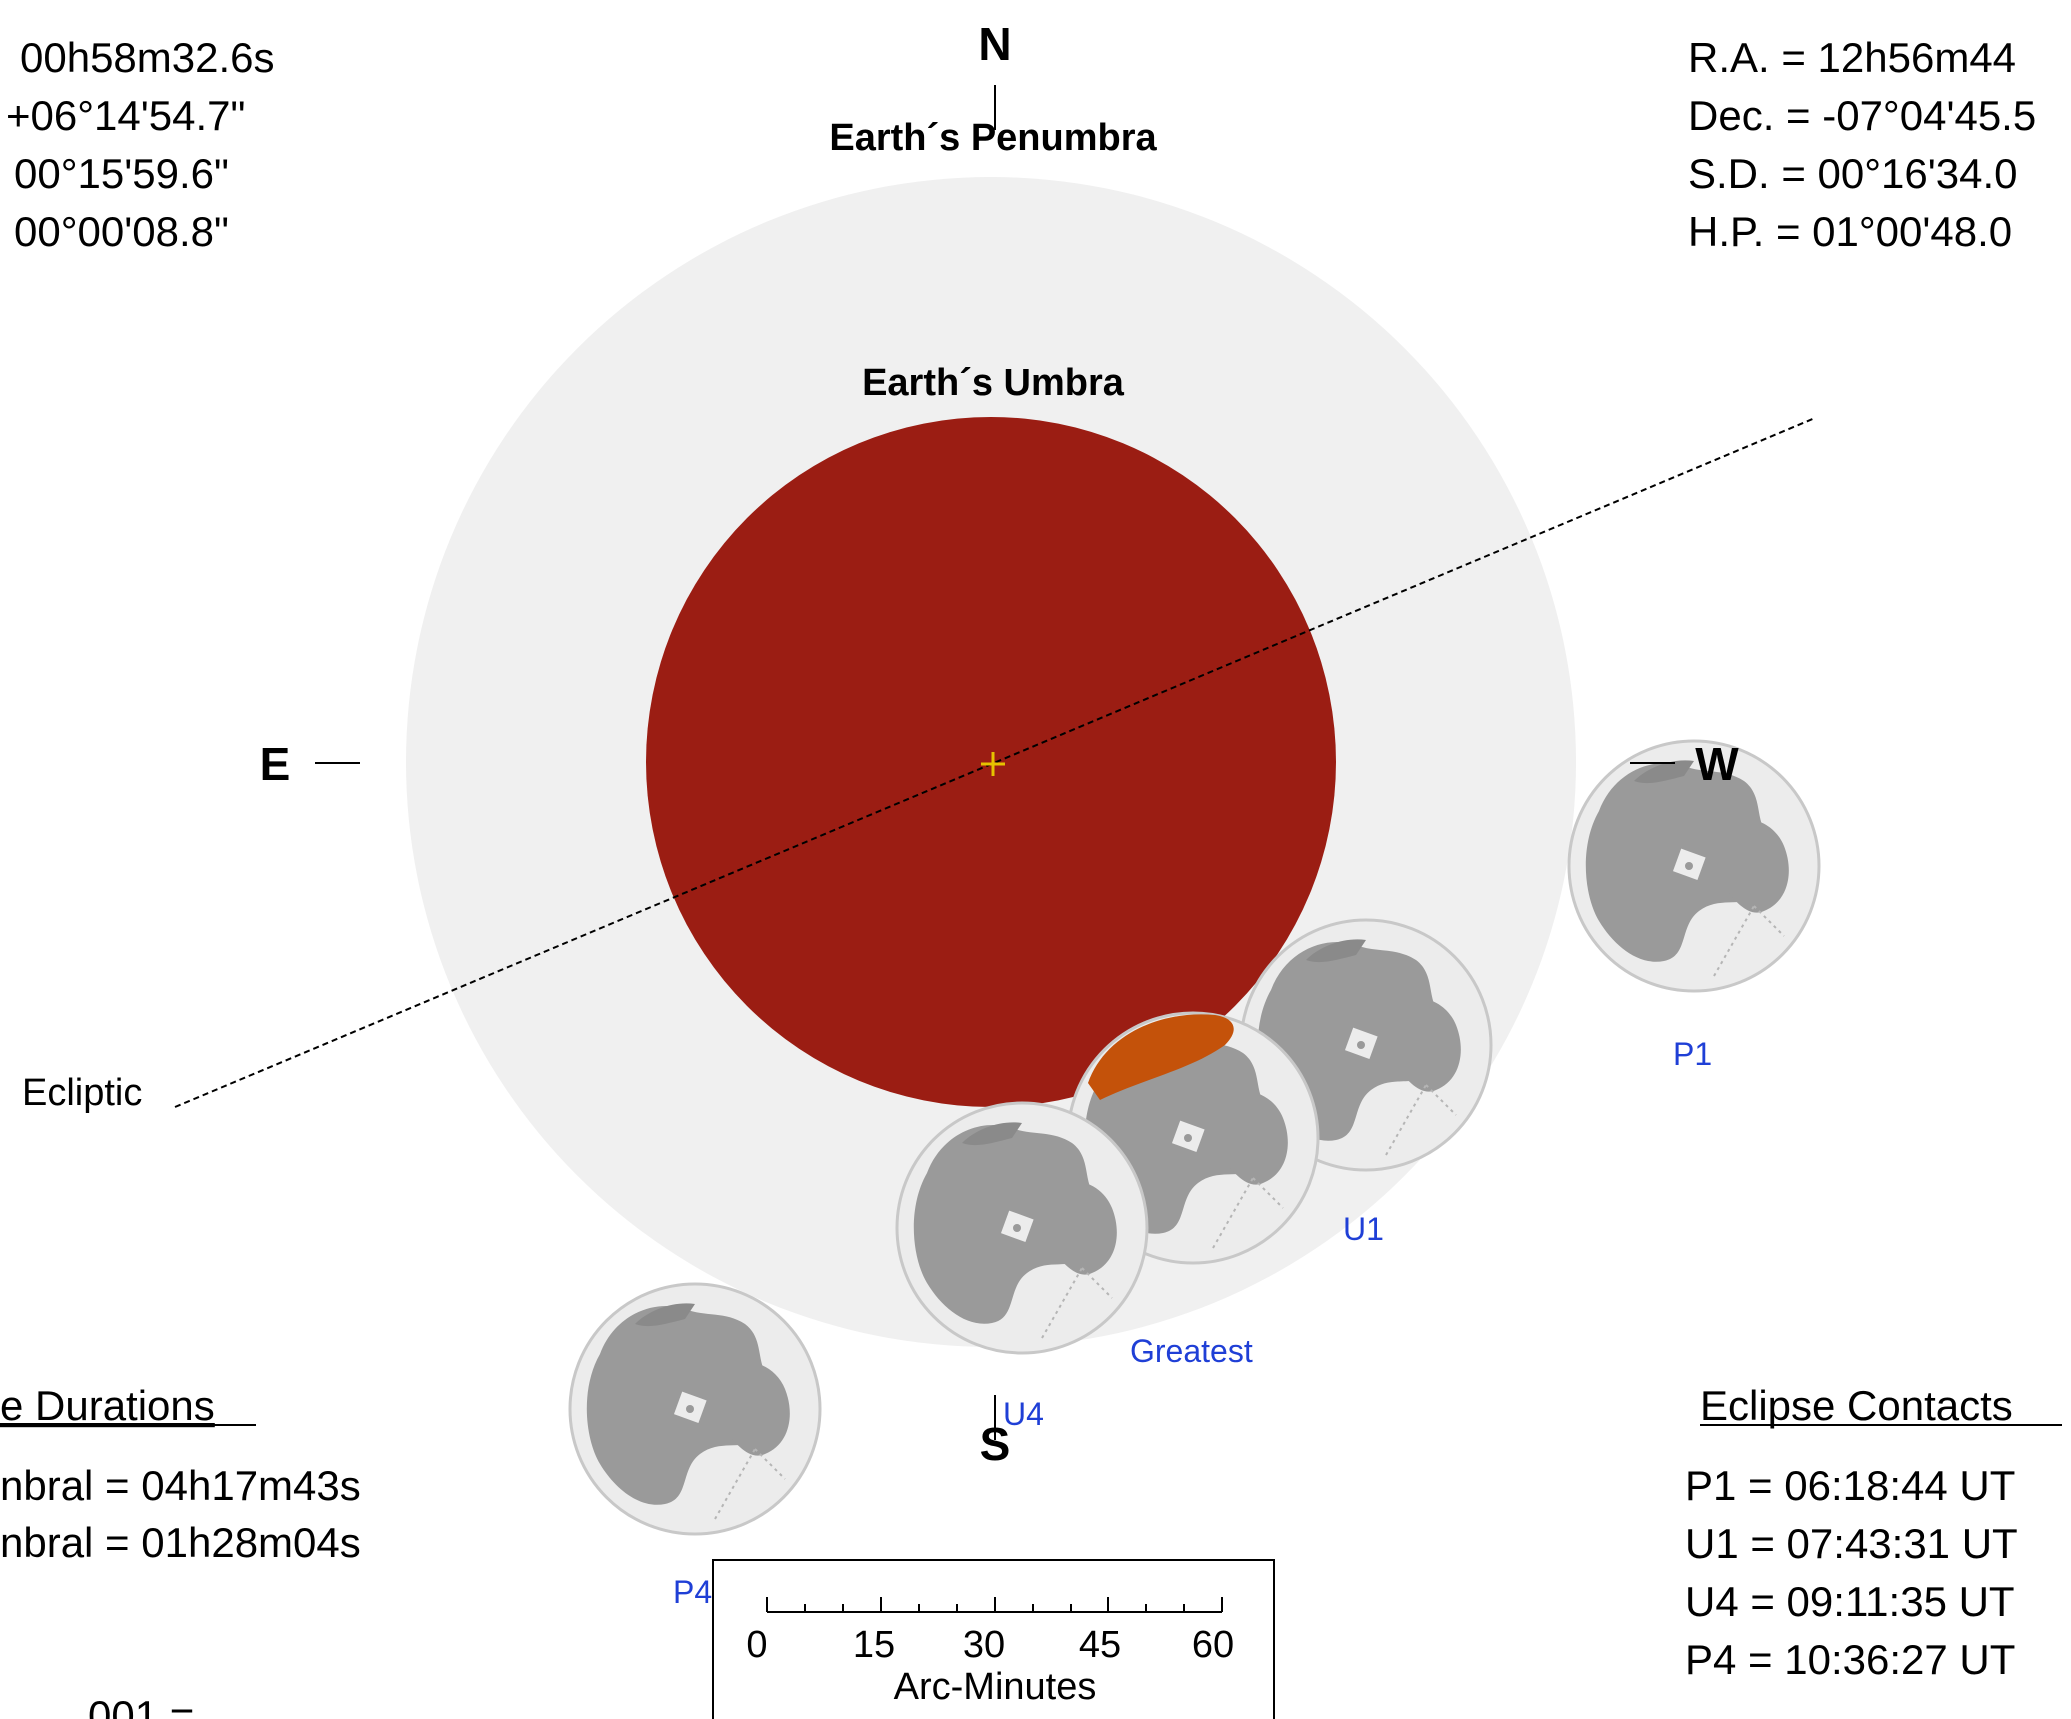 This screenshot has height=1719, width=2071. Describe the element at coordinates (995, 1444) in the screenshot. I see `south-label: S` at that location.